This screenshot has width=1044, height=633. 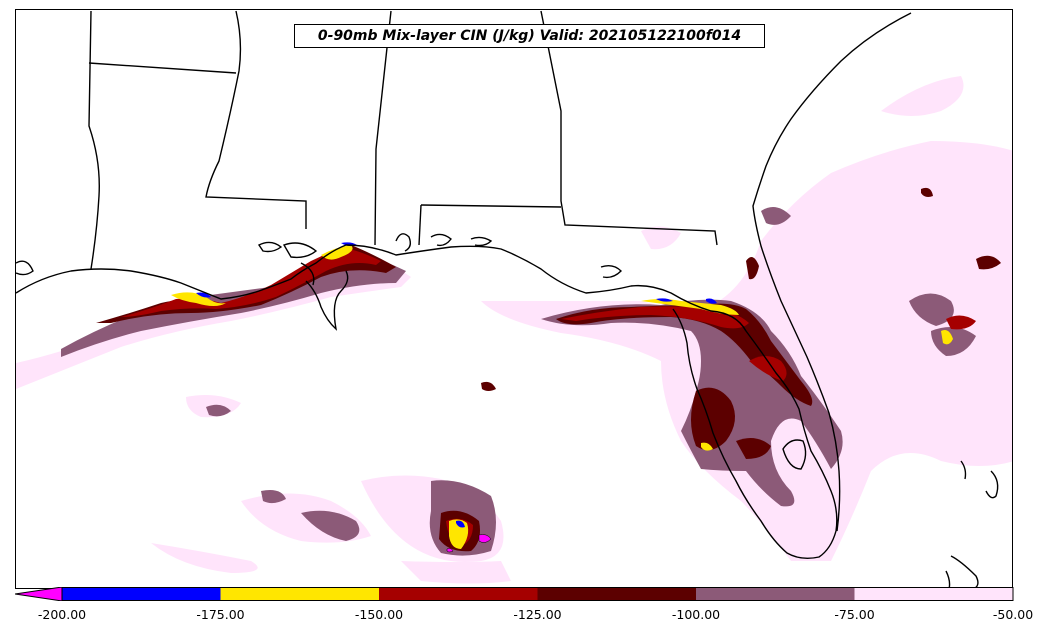 I want to click on colorbar-tick-label: -200.00, so click(x=62, y=614).